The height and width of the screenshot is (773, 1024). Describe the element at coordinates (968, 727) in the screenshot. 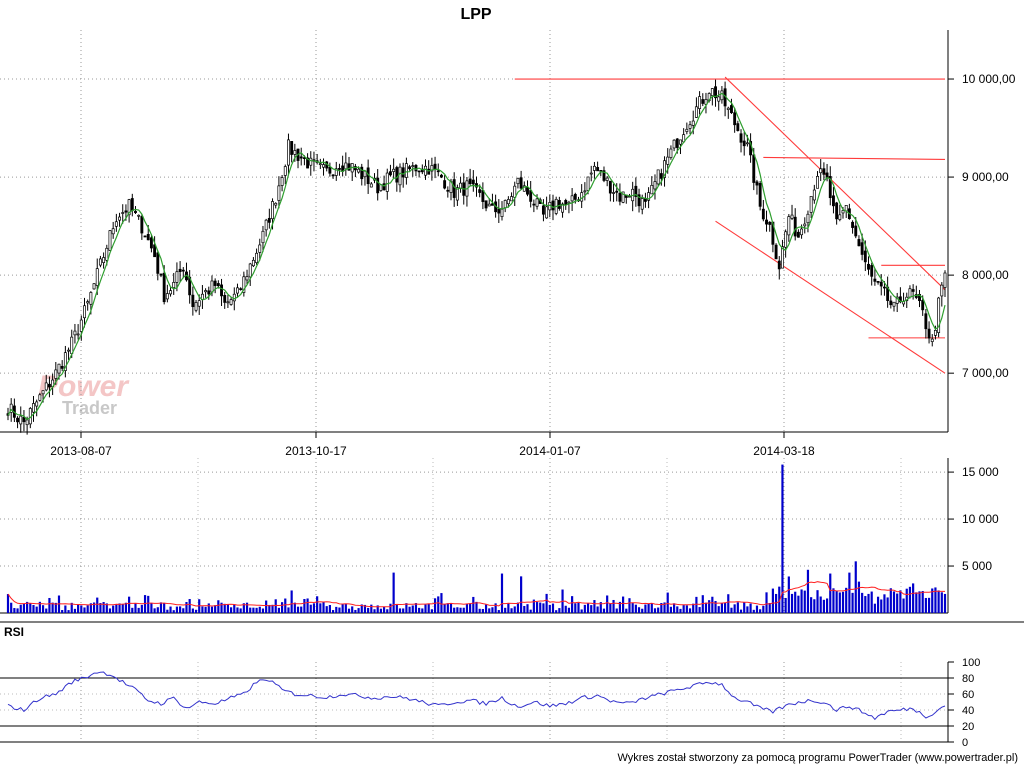

I see `rsi-tick-label: 20` at that location.